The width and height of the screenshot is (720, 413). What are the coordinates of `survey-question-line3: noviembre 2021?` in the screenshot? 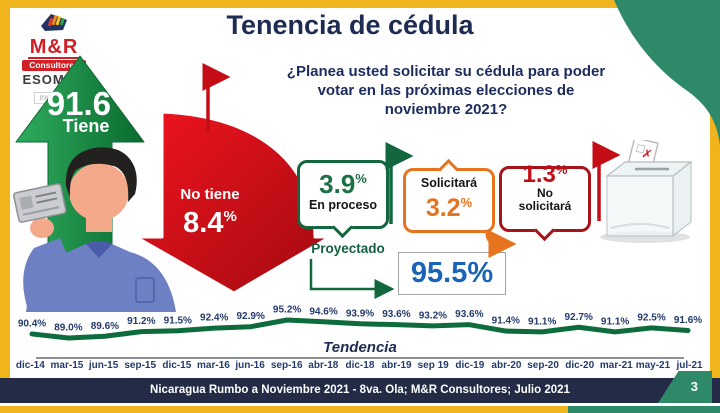 It's located at (446, 109).